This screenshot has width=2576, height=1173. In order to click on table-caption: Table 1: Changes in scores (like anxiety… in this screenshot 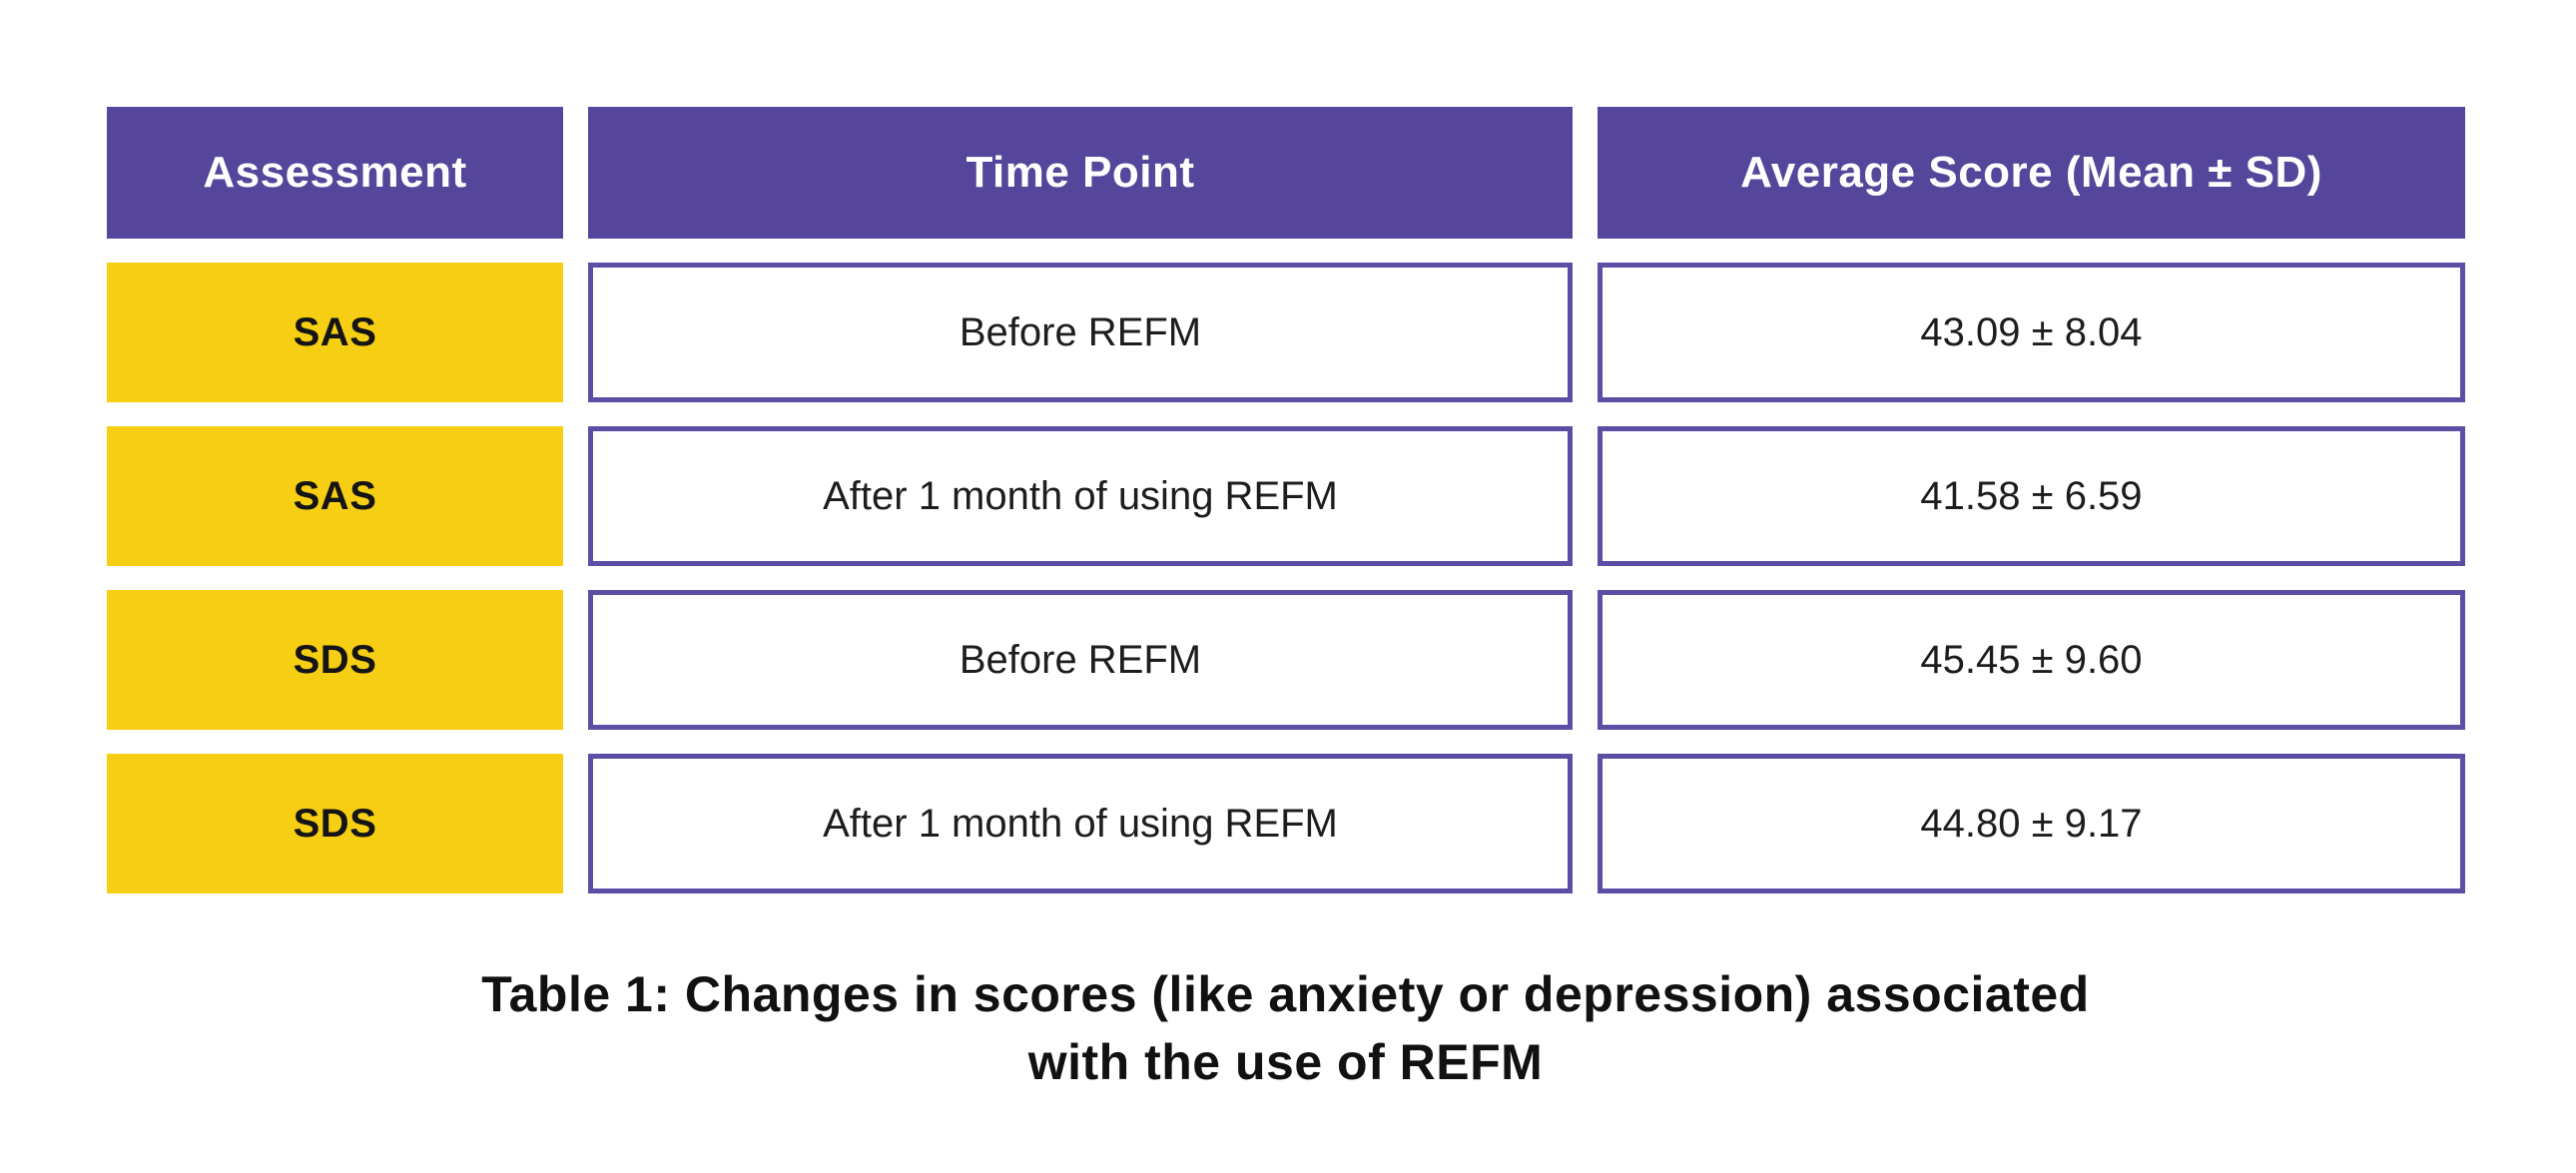, I will do `click(1285, 1028)`.